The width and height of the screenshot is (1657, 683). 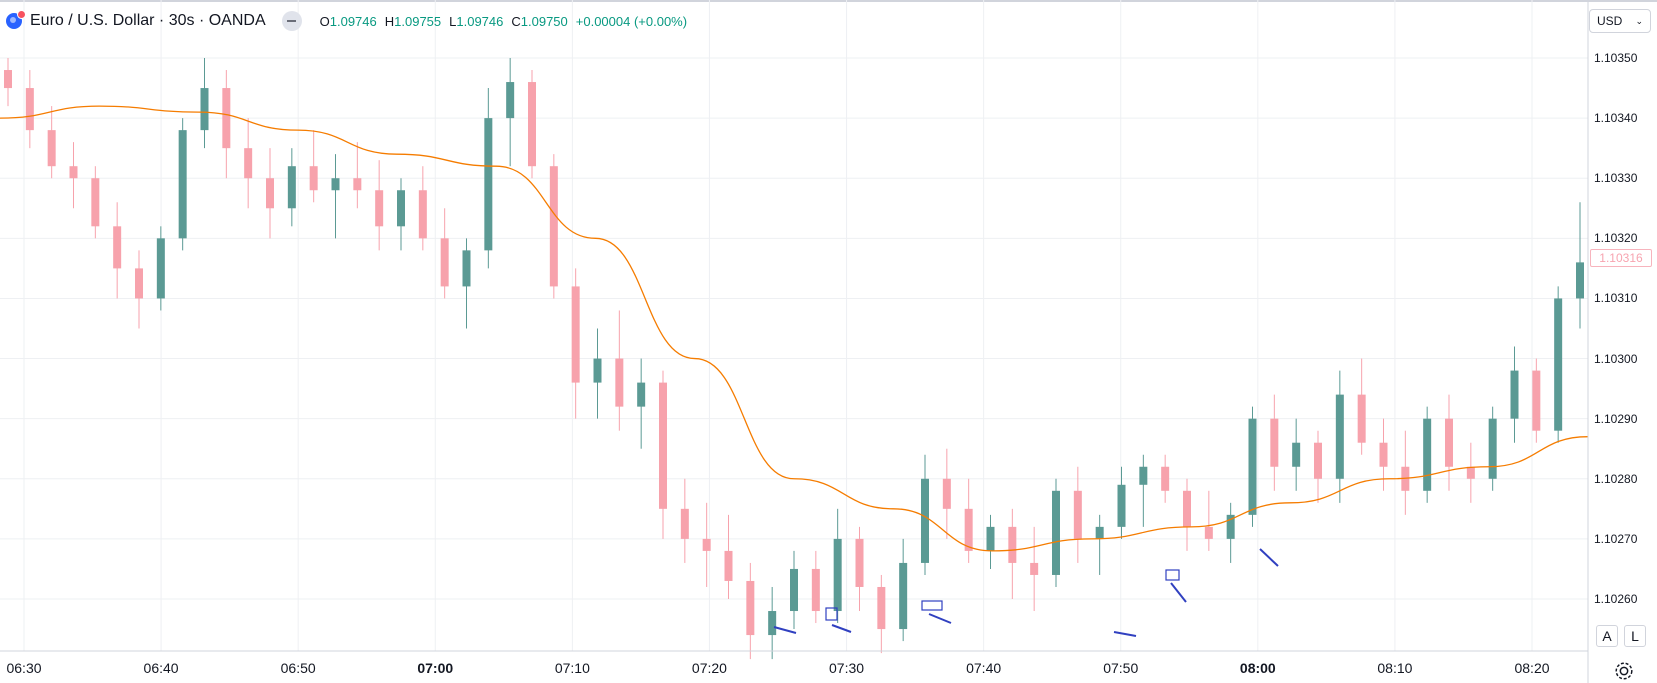 What do you see at coordinates (291, 21) in the screenshot?
I see `collapse-icon` at bounding box center [291, 21].